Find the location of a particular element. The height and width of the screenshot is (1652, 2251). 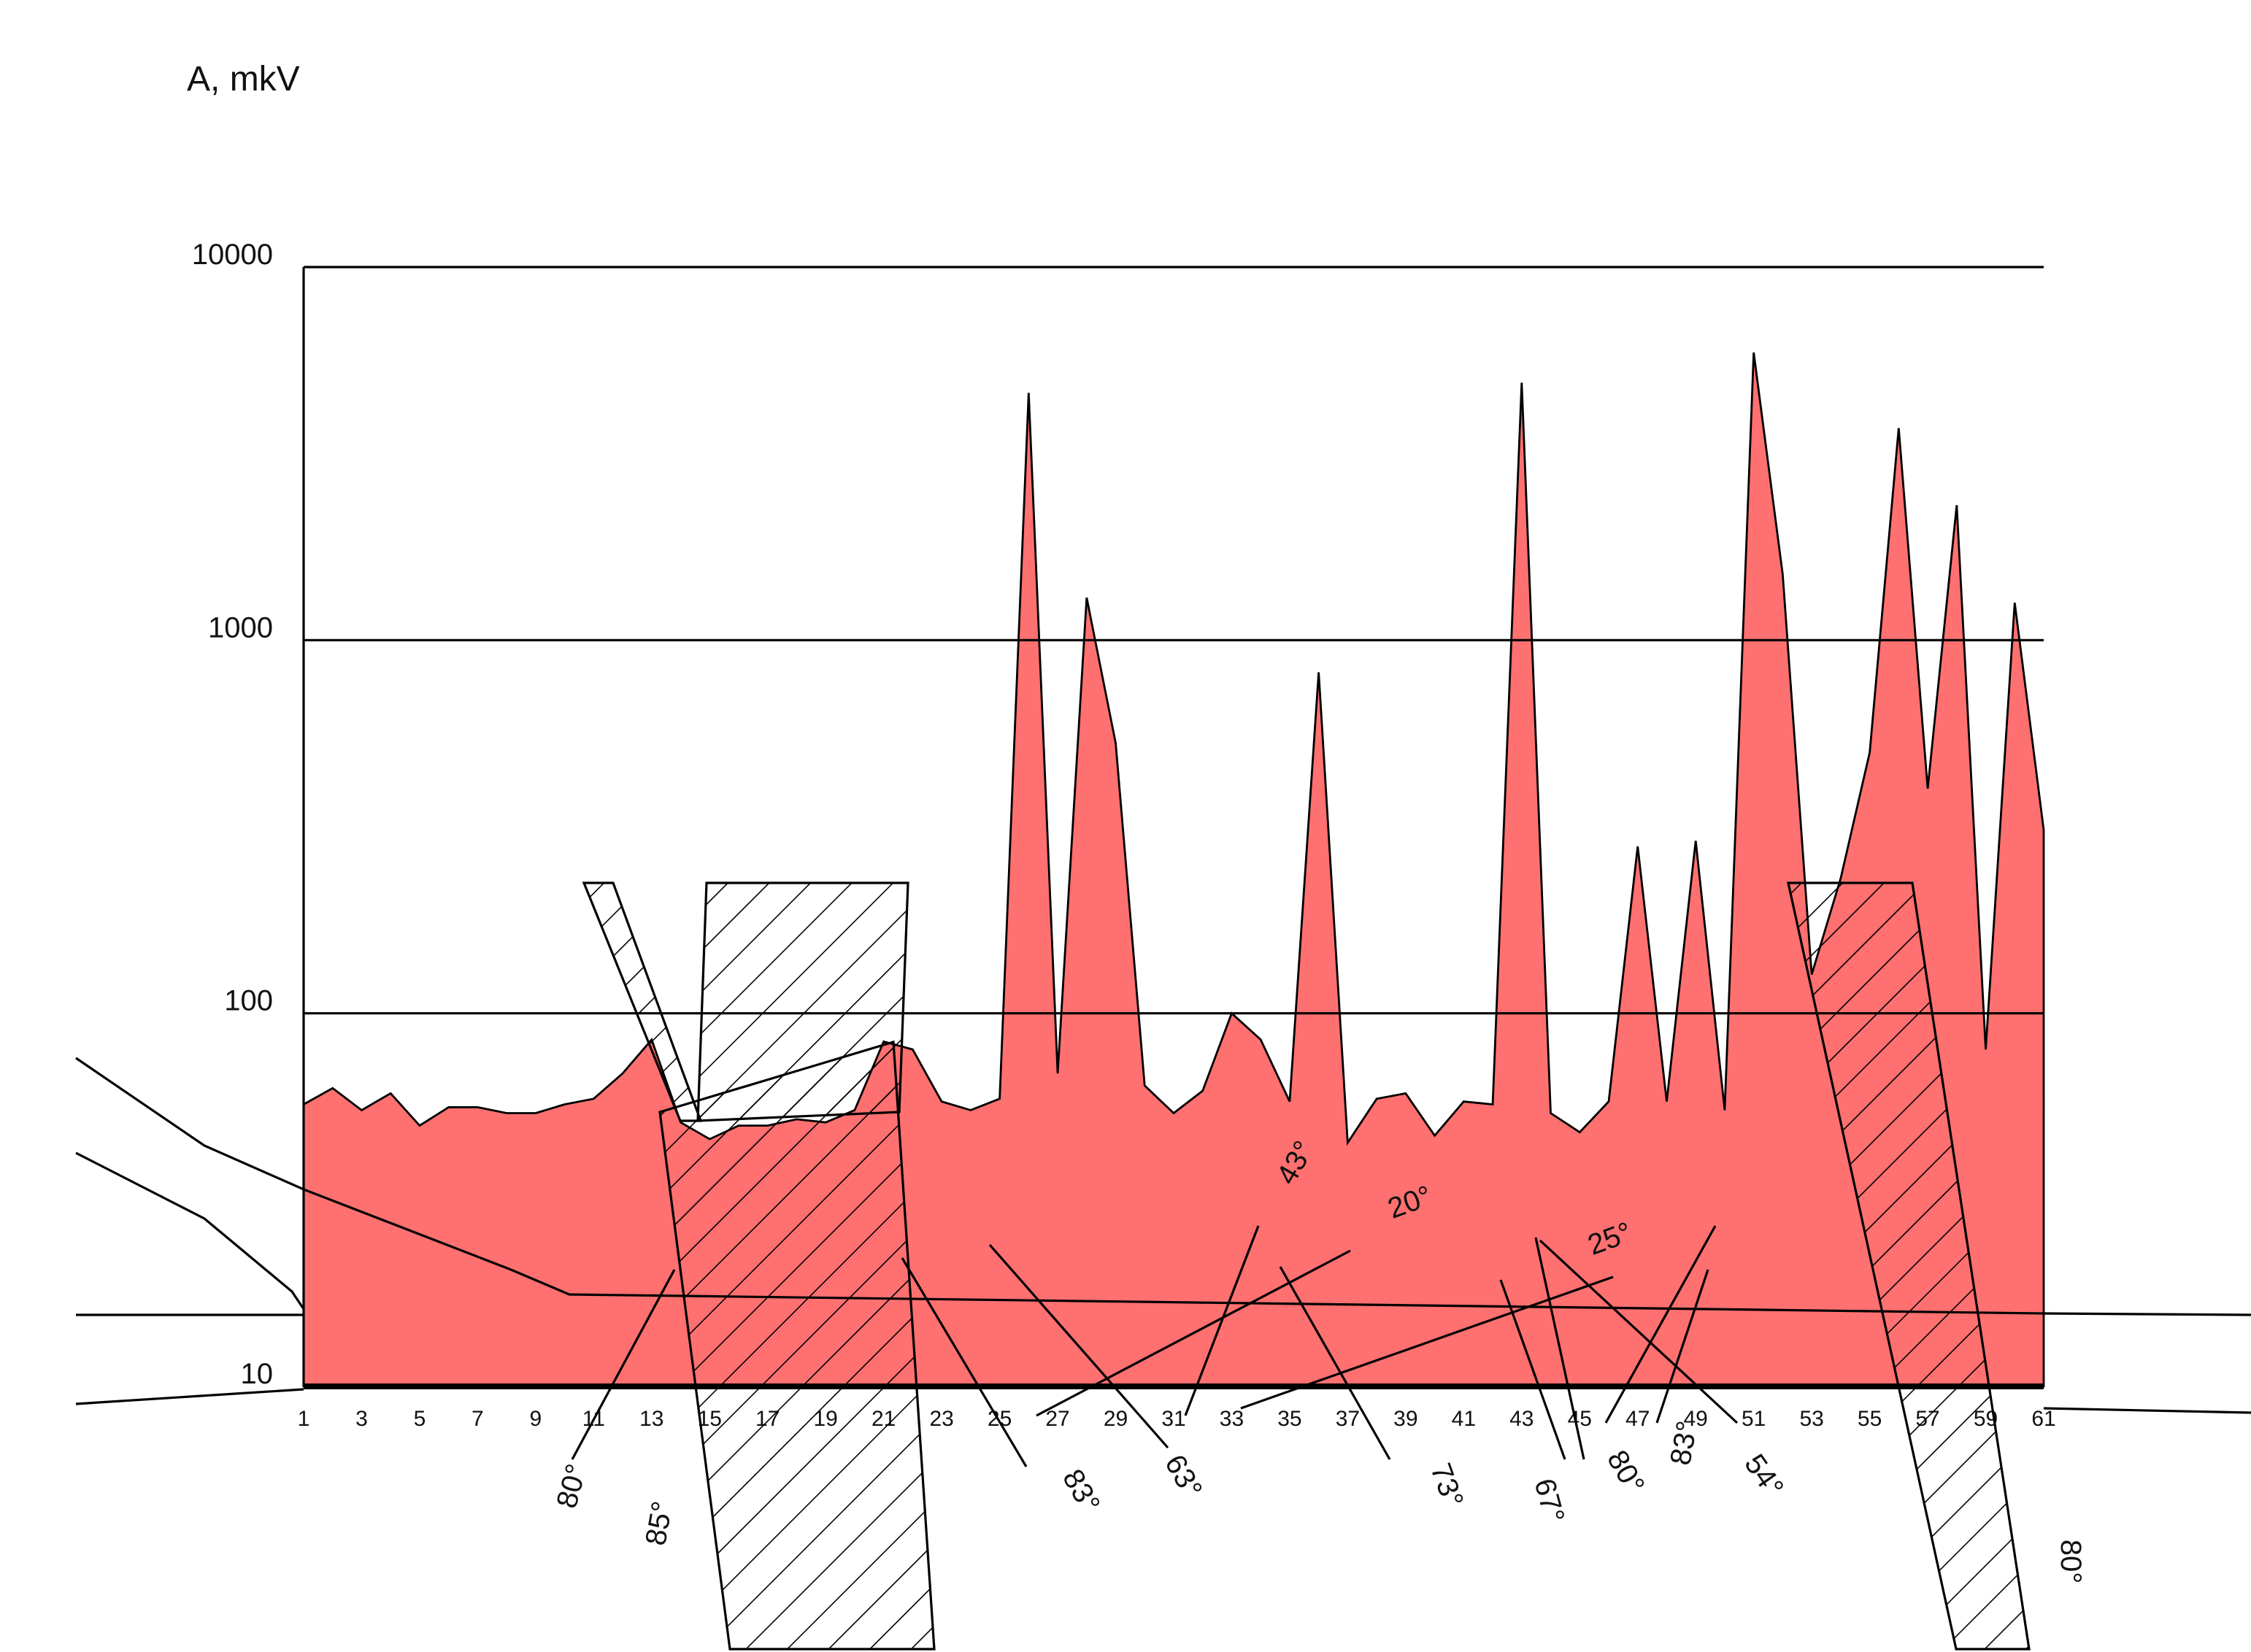

x-tick-label: 41 is located at coordinates (1464, 1419).